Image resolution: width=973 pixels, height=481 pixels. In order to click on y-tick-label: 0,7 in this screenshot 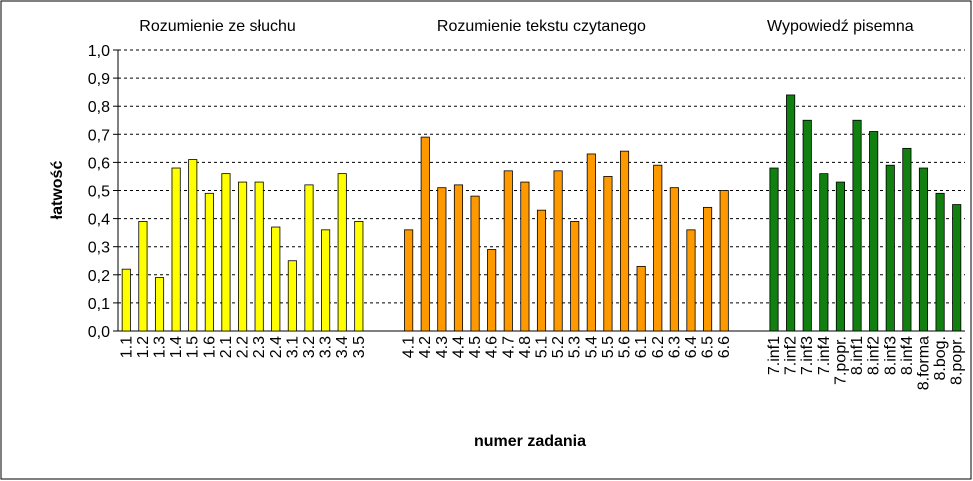, I will do `click(99, 135)`.